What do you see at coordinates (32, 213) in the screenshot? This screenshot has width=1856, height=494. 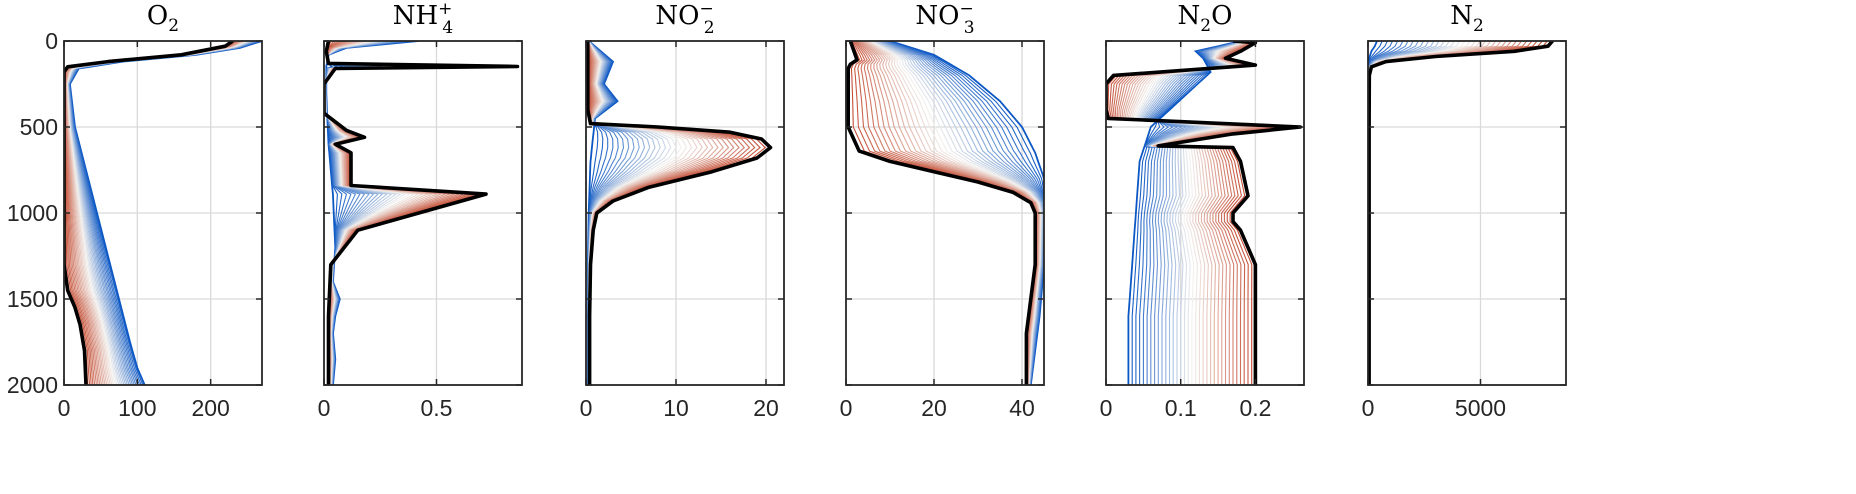 I see `y-tick-label: 1000` at bounding box center [32, 213].